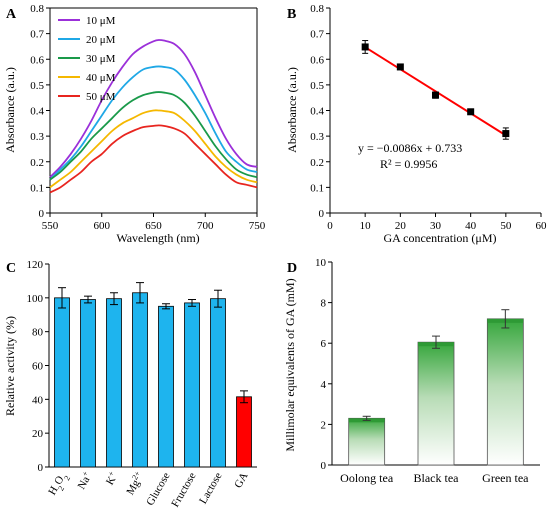 This screenshot has height=515, width=550. Describe the element at coordinates (324, 425) in the screenshot. I see `panel-d-y-tick-label: 2` at that location.